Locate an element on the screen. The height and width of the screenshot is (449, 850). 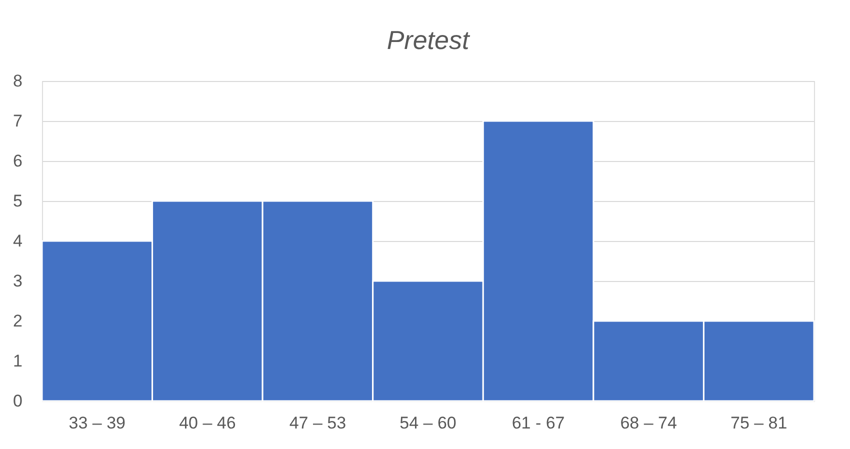
x-tick-label: 68 – 74 is located at coordinates (648, 423).